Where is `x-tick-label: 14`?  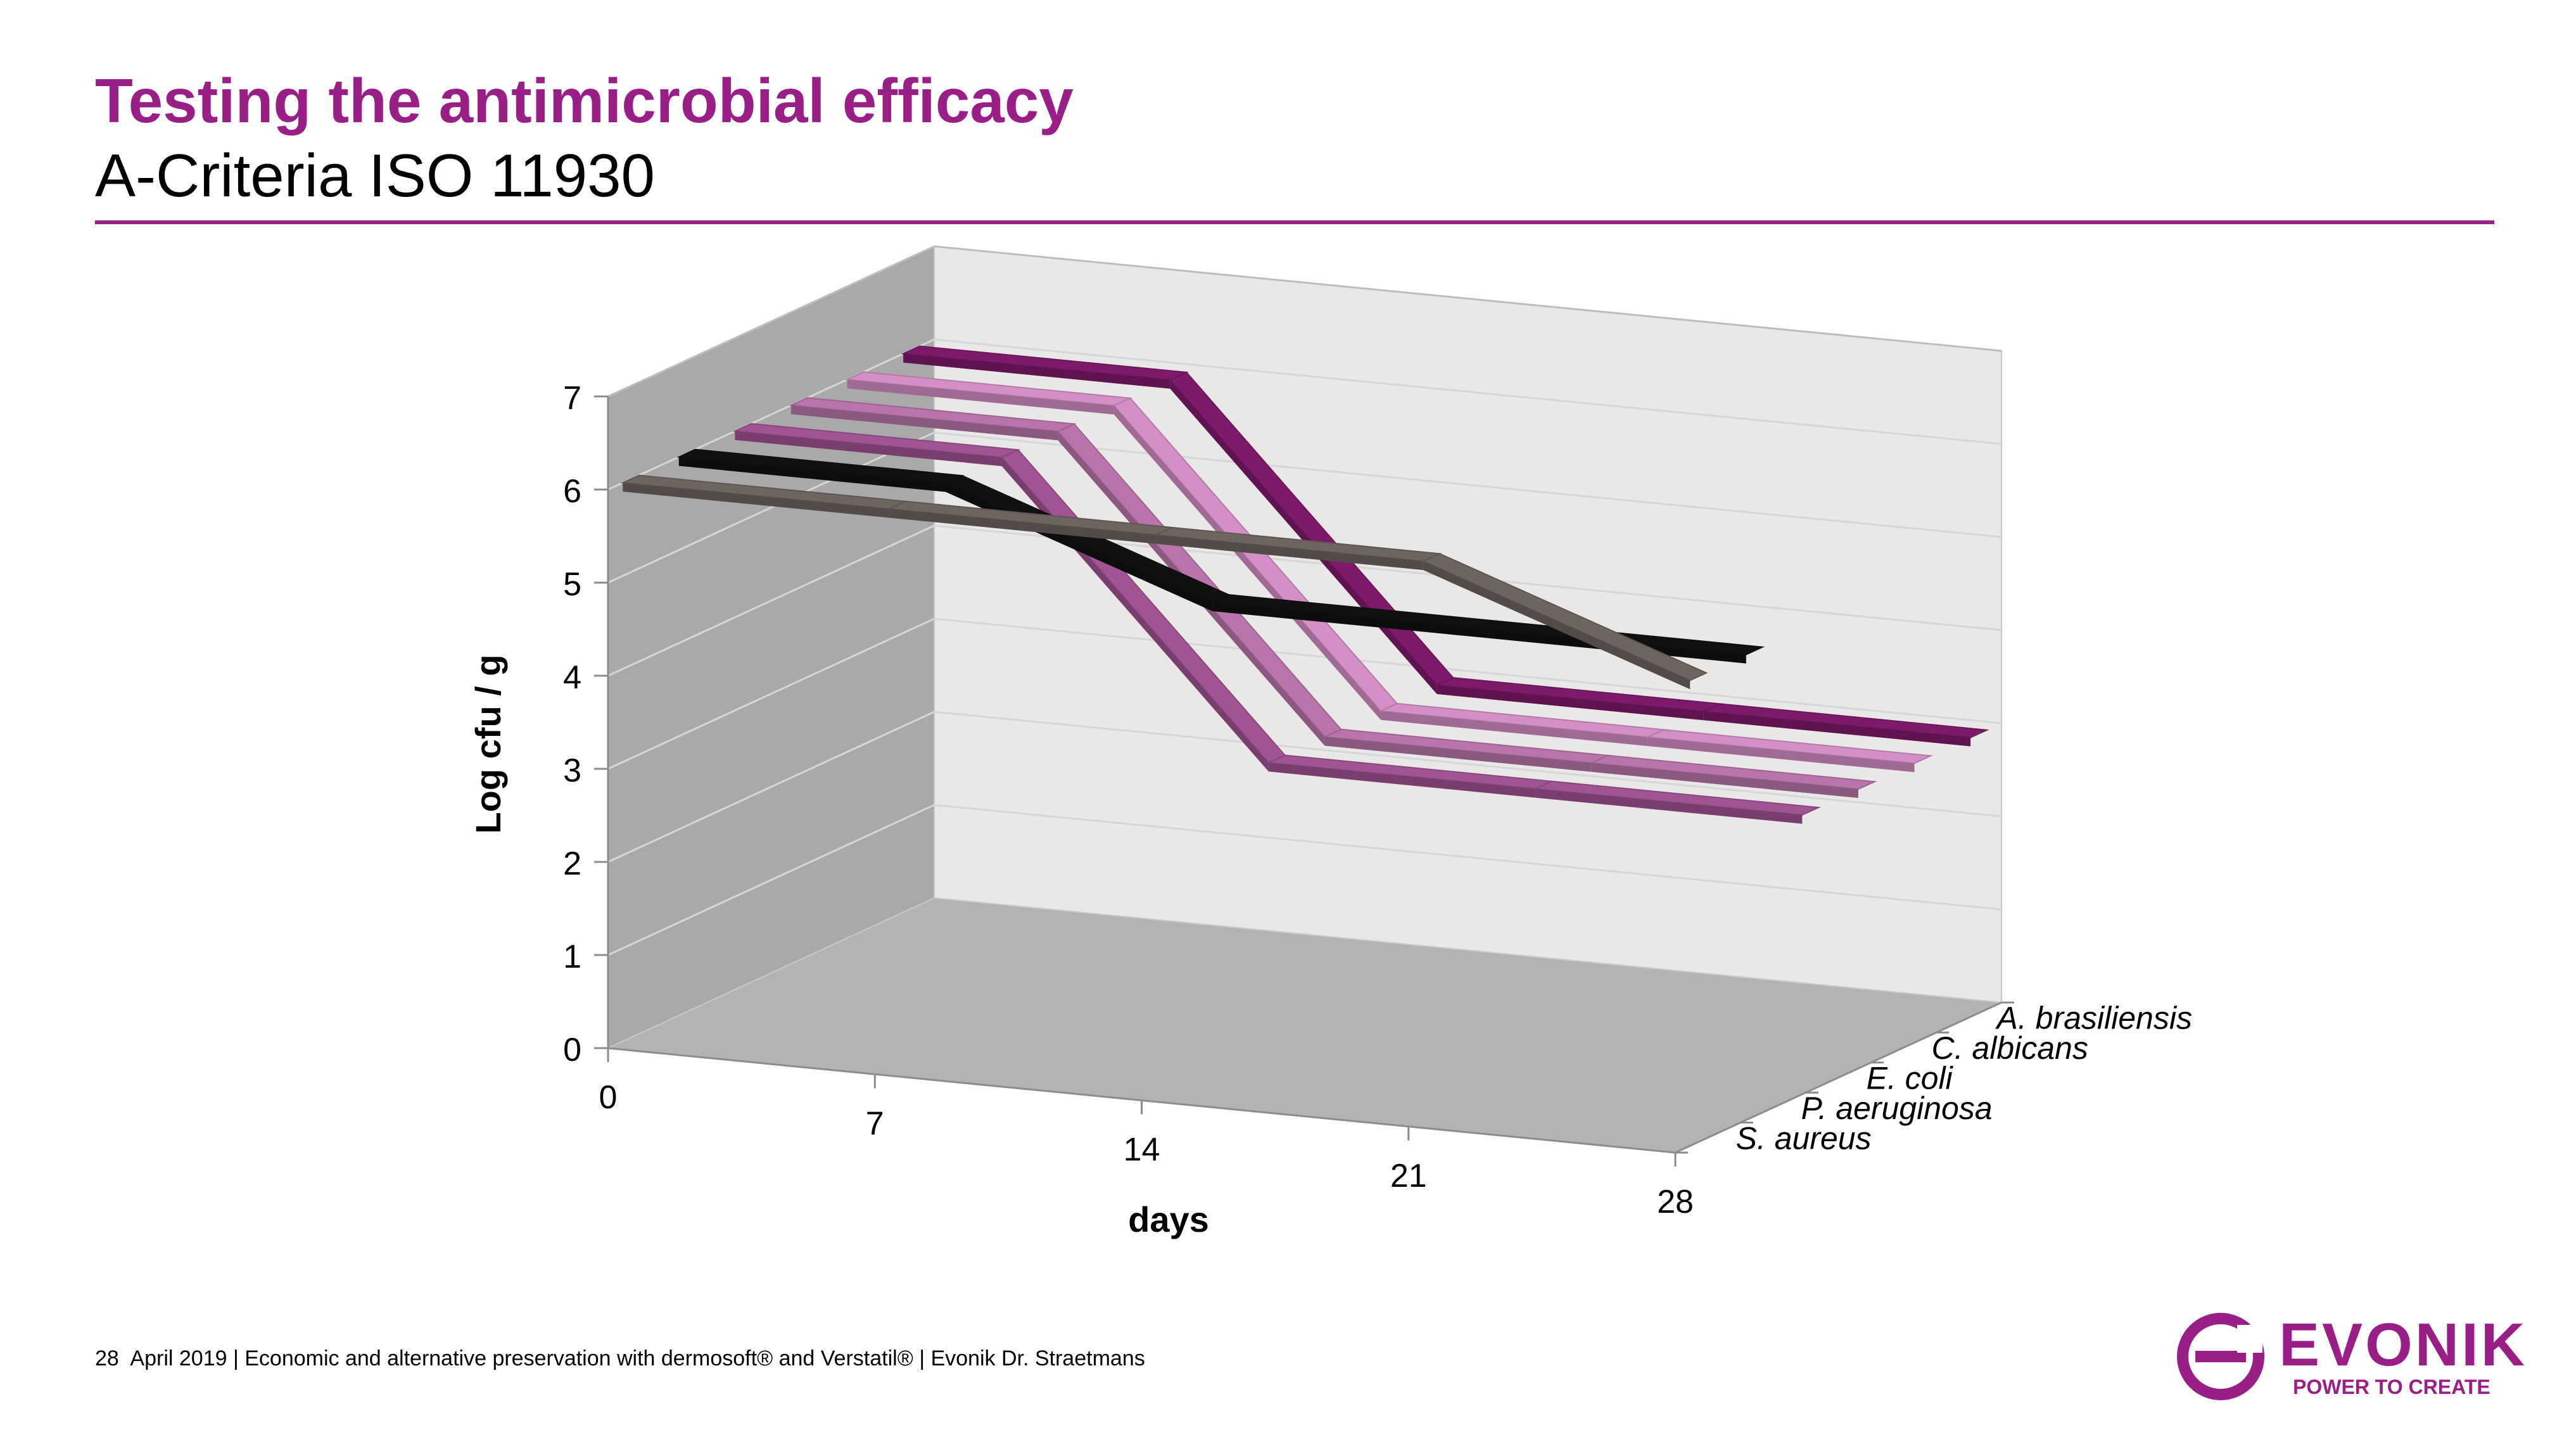
x-tick-label: 14 is located at coordinates (1142, 1150).